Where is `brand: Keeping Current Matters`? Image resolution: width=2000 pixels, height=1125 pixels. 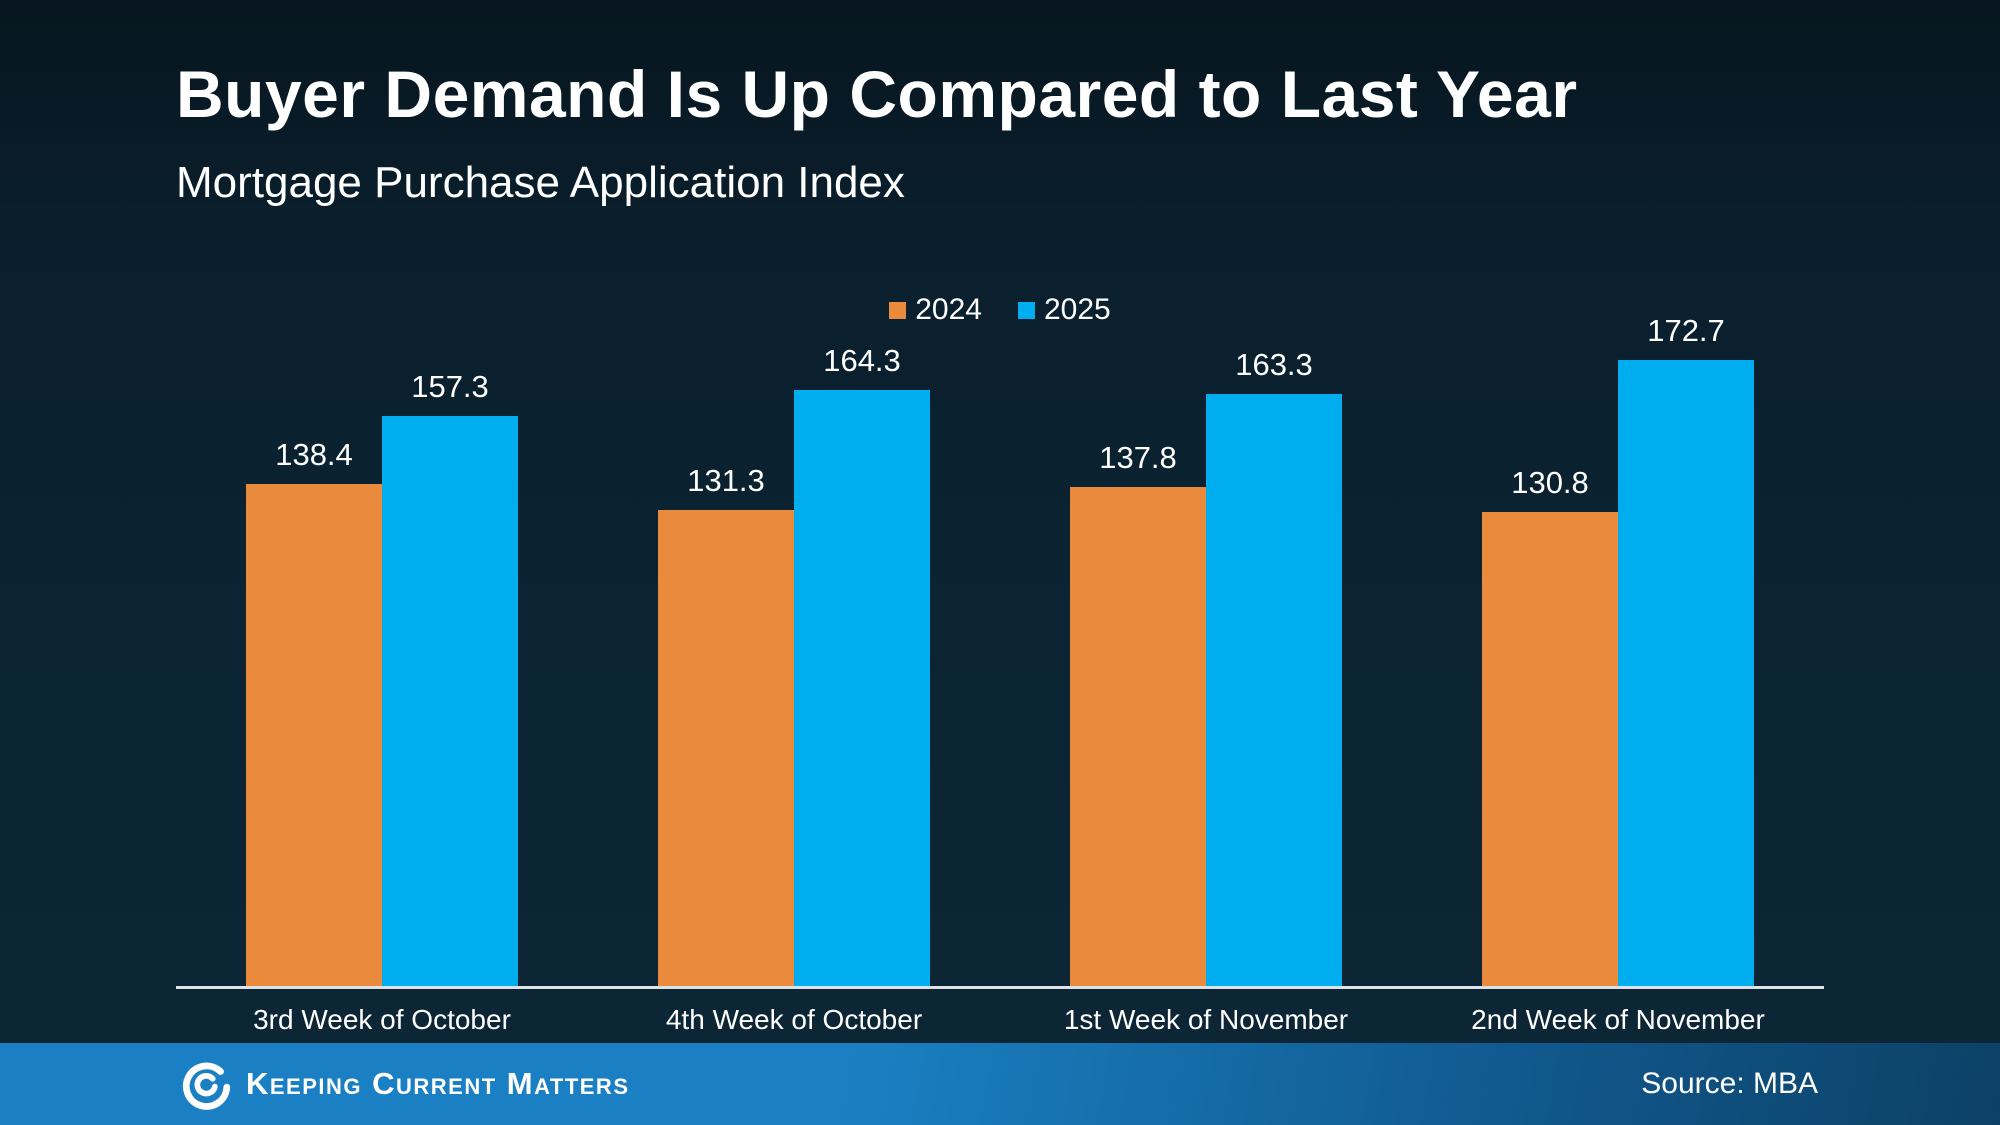 brand: Keeping Current Matters is located at coordinates (405, 1084).